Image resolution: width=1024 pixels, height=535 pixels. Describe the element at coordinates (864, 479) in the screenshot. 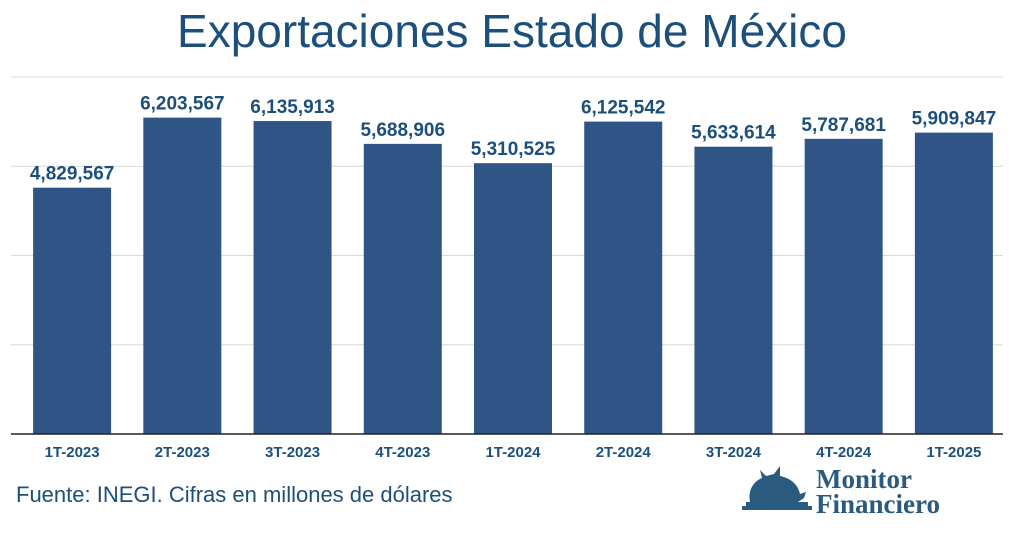

I see `logo-text-line1: Monitor` at that location.